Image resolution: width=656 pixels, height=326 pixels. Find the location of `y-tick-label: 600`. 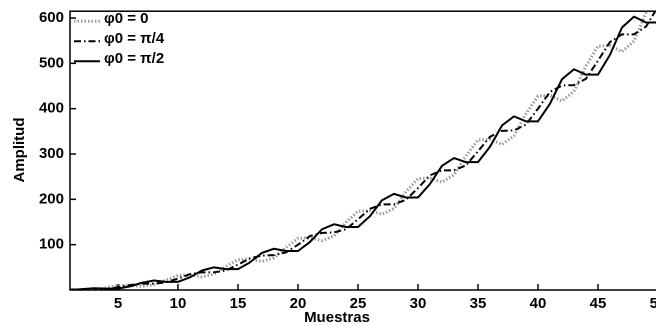

y-tick-label: 600 is located at coordinates (51, 17).